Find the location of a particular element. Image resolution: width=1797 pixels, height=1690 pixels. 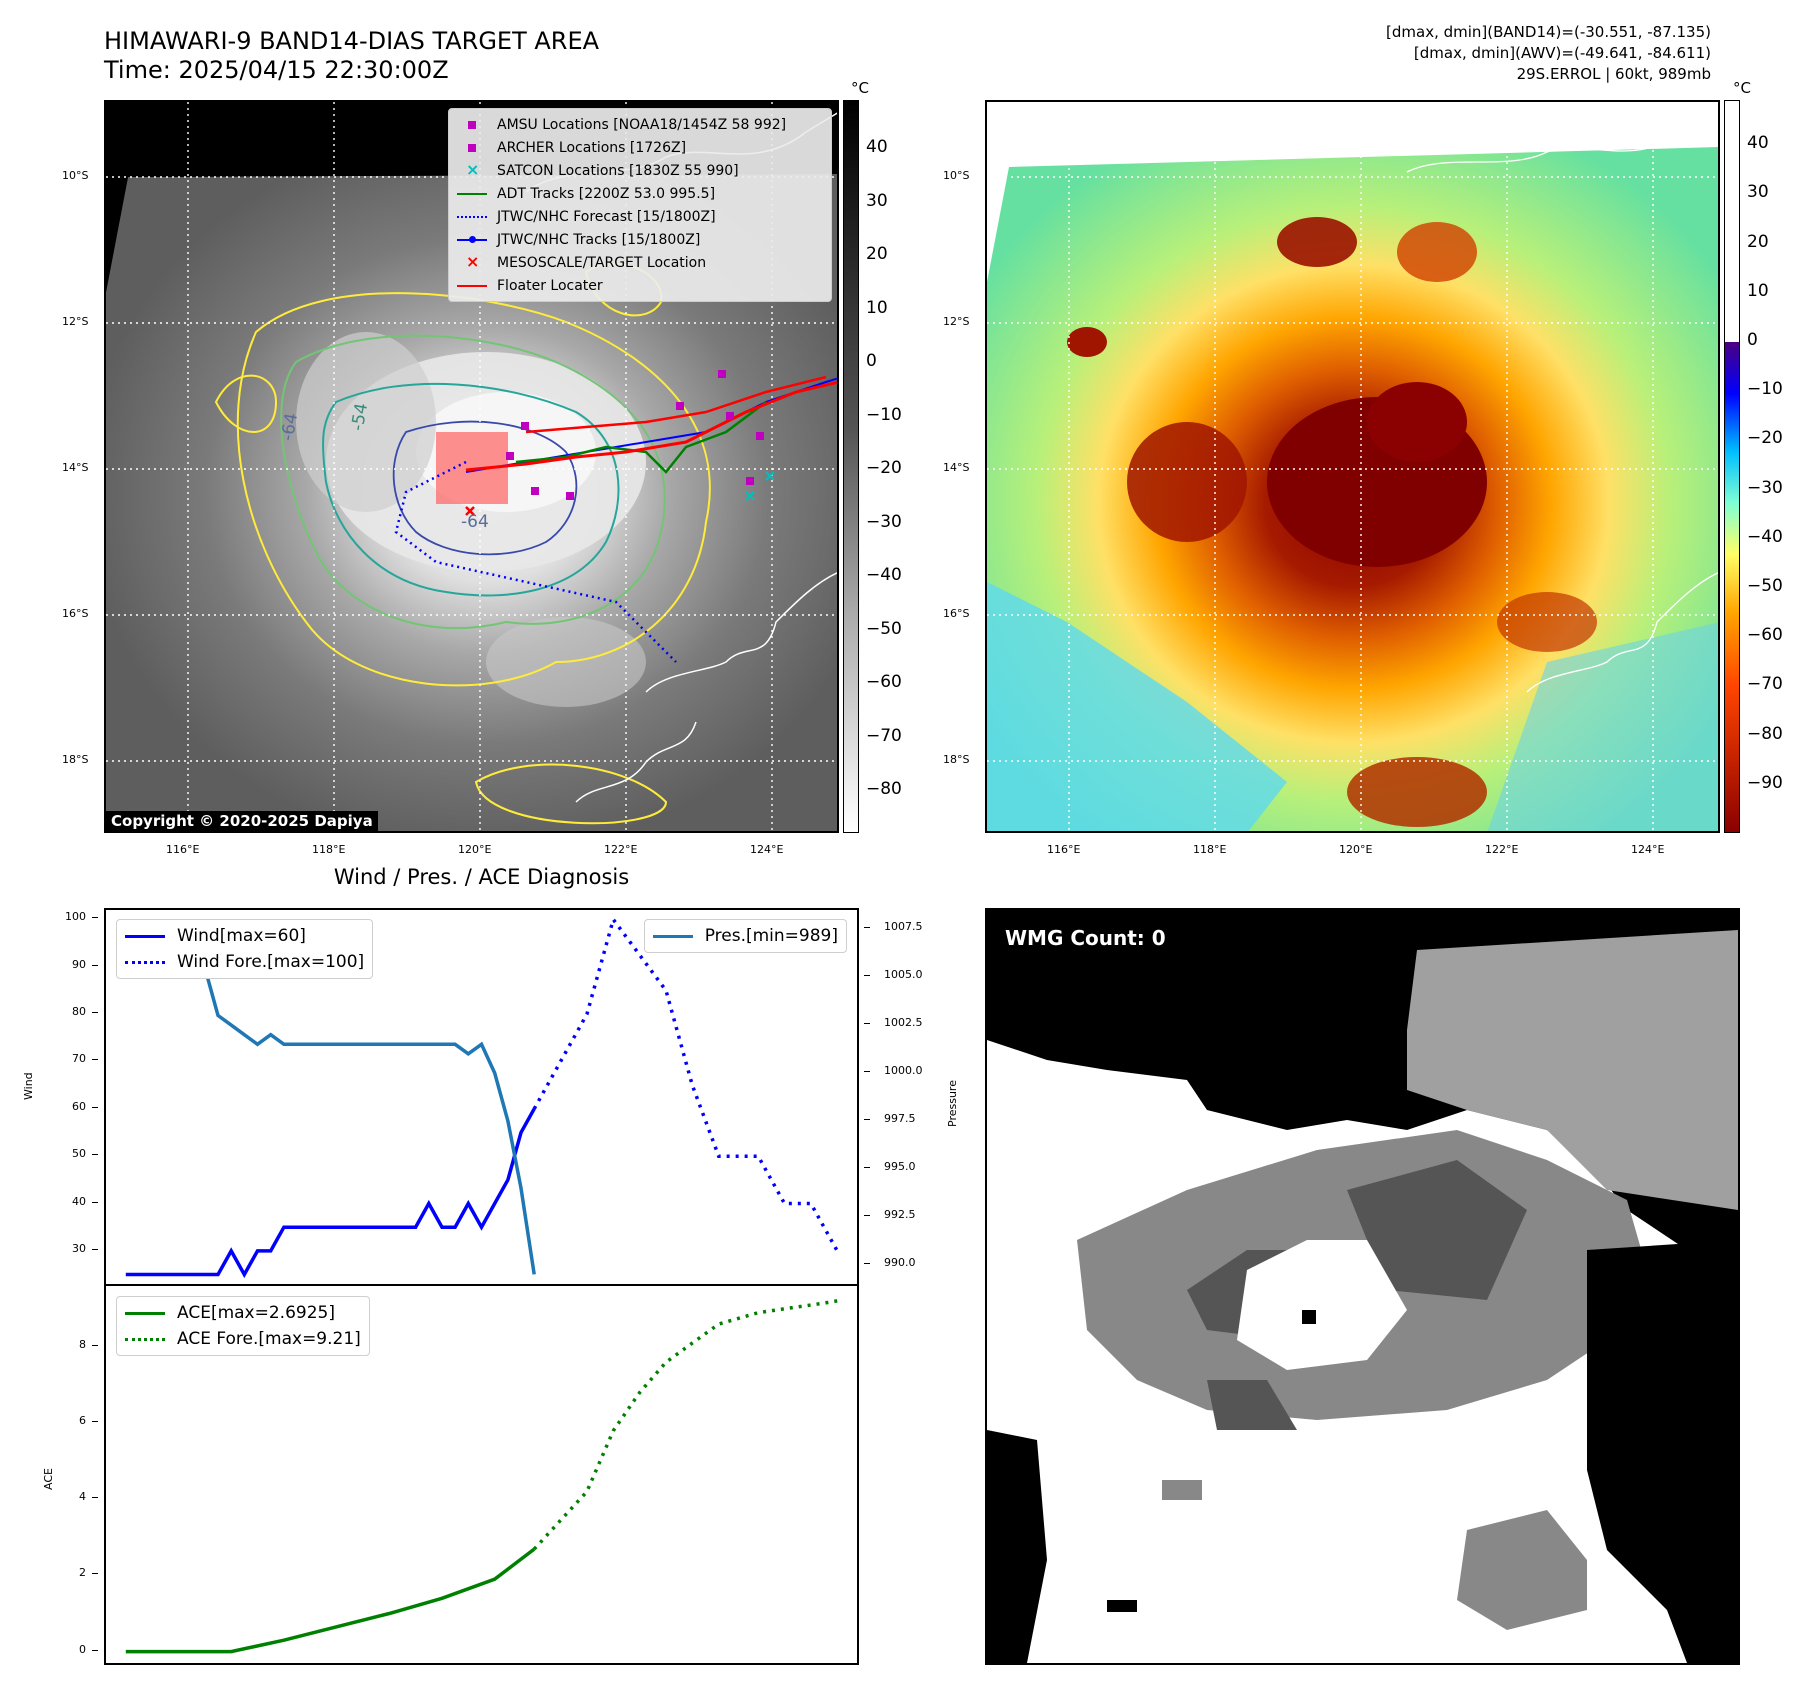

wind-legend: Wind[max=60] Wind Fore.[max=100] is located at coordinates (245, 949).